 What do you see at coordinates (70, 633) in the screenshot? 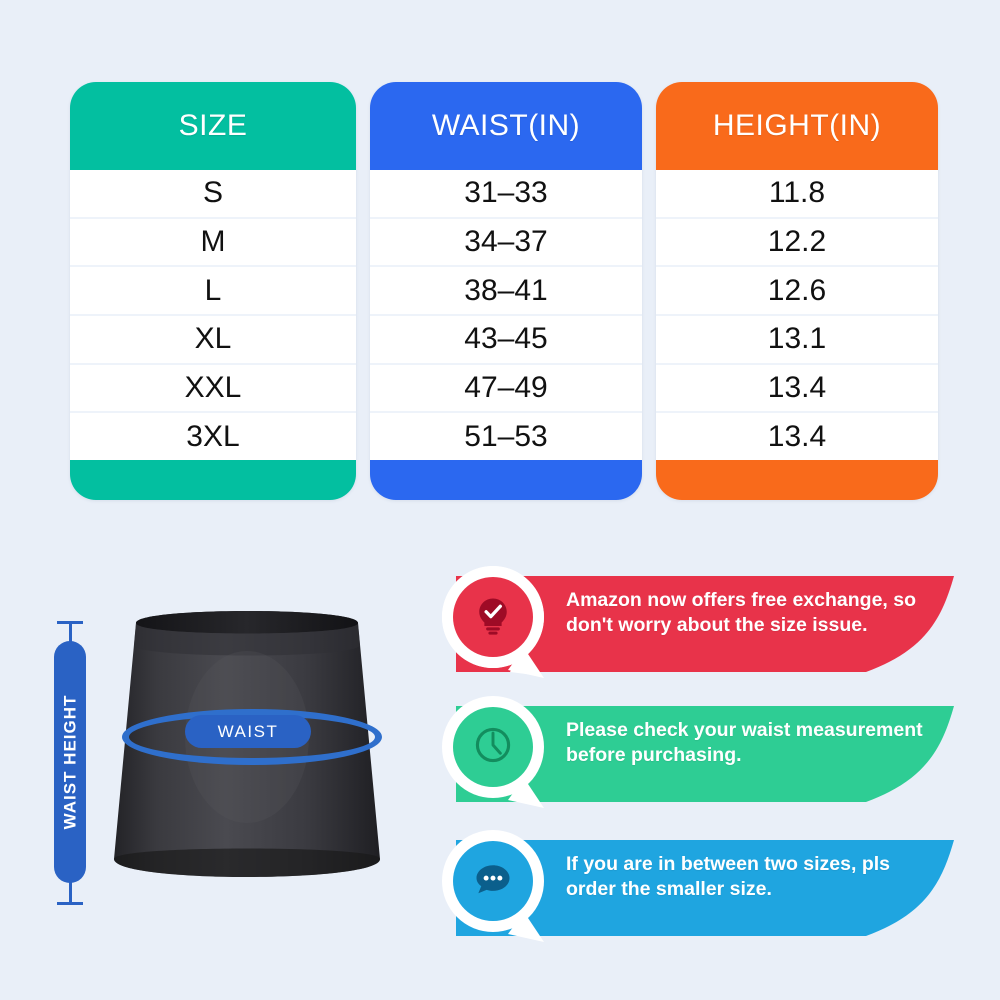
I see `waist-height-stem-top` at bounding box center [70, 633].